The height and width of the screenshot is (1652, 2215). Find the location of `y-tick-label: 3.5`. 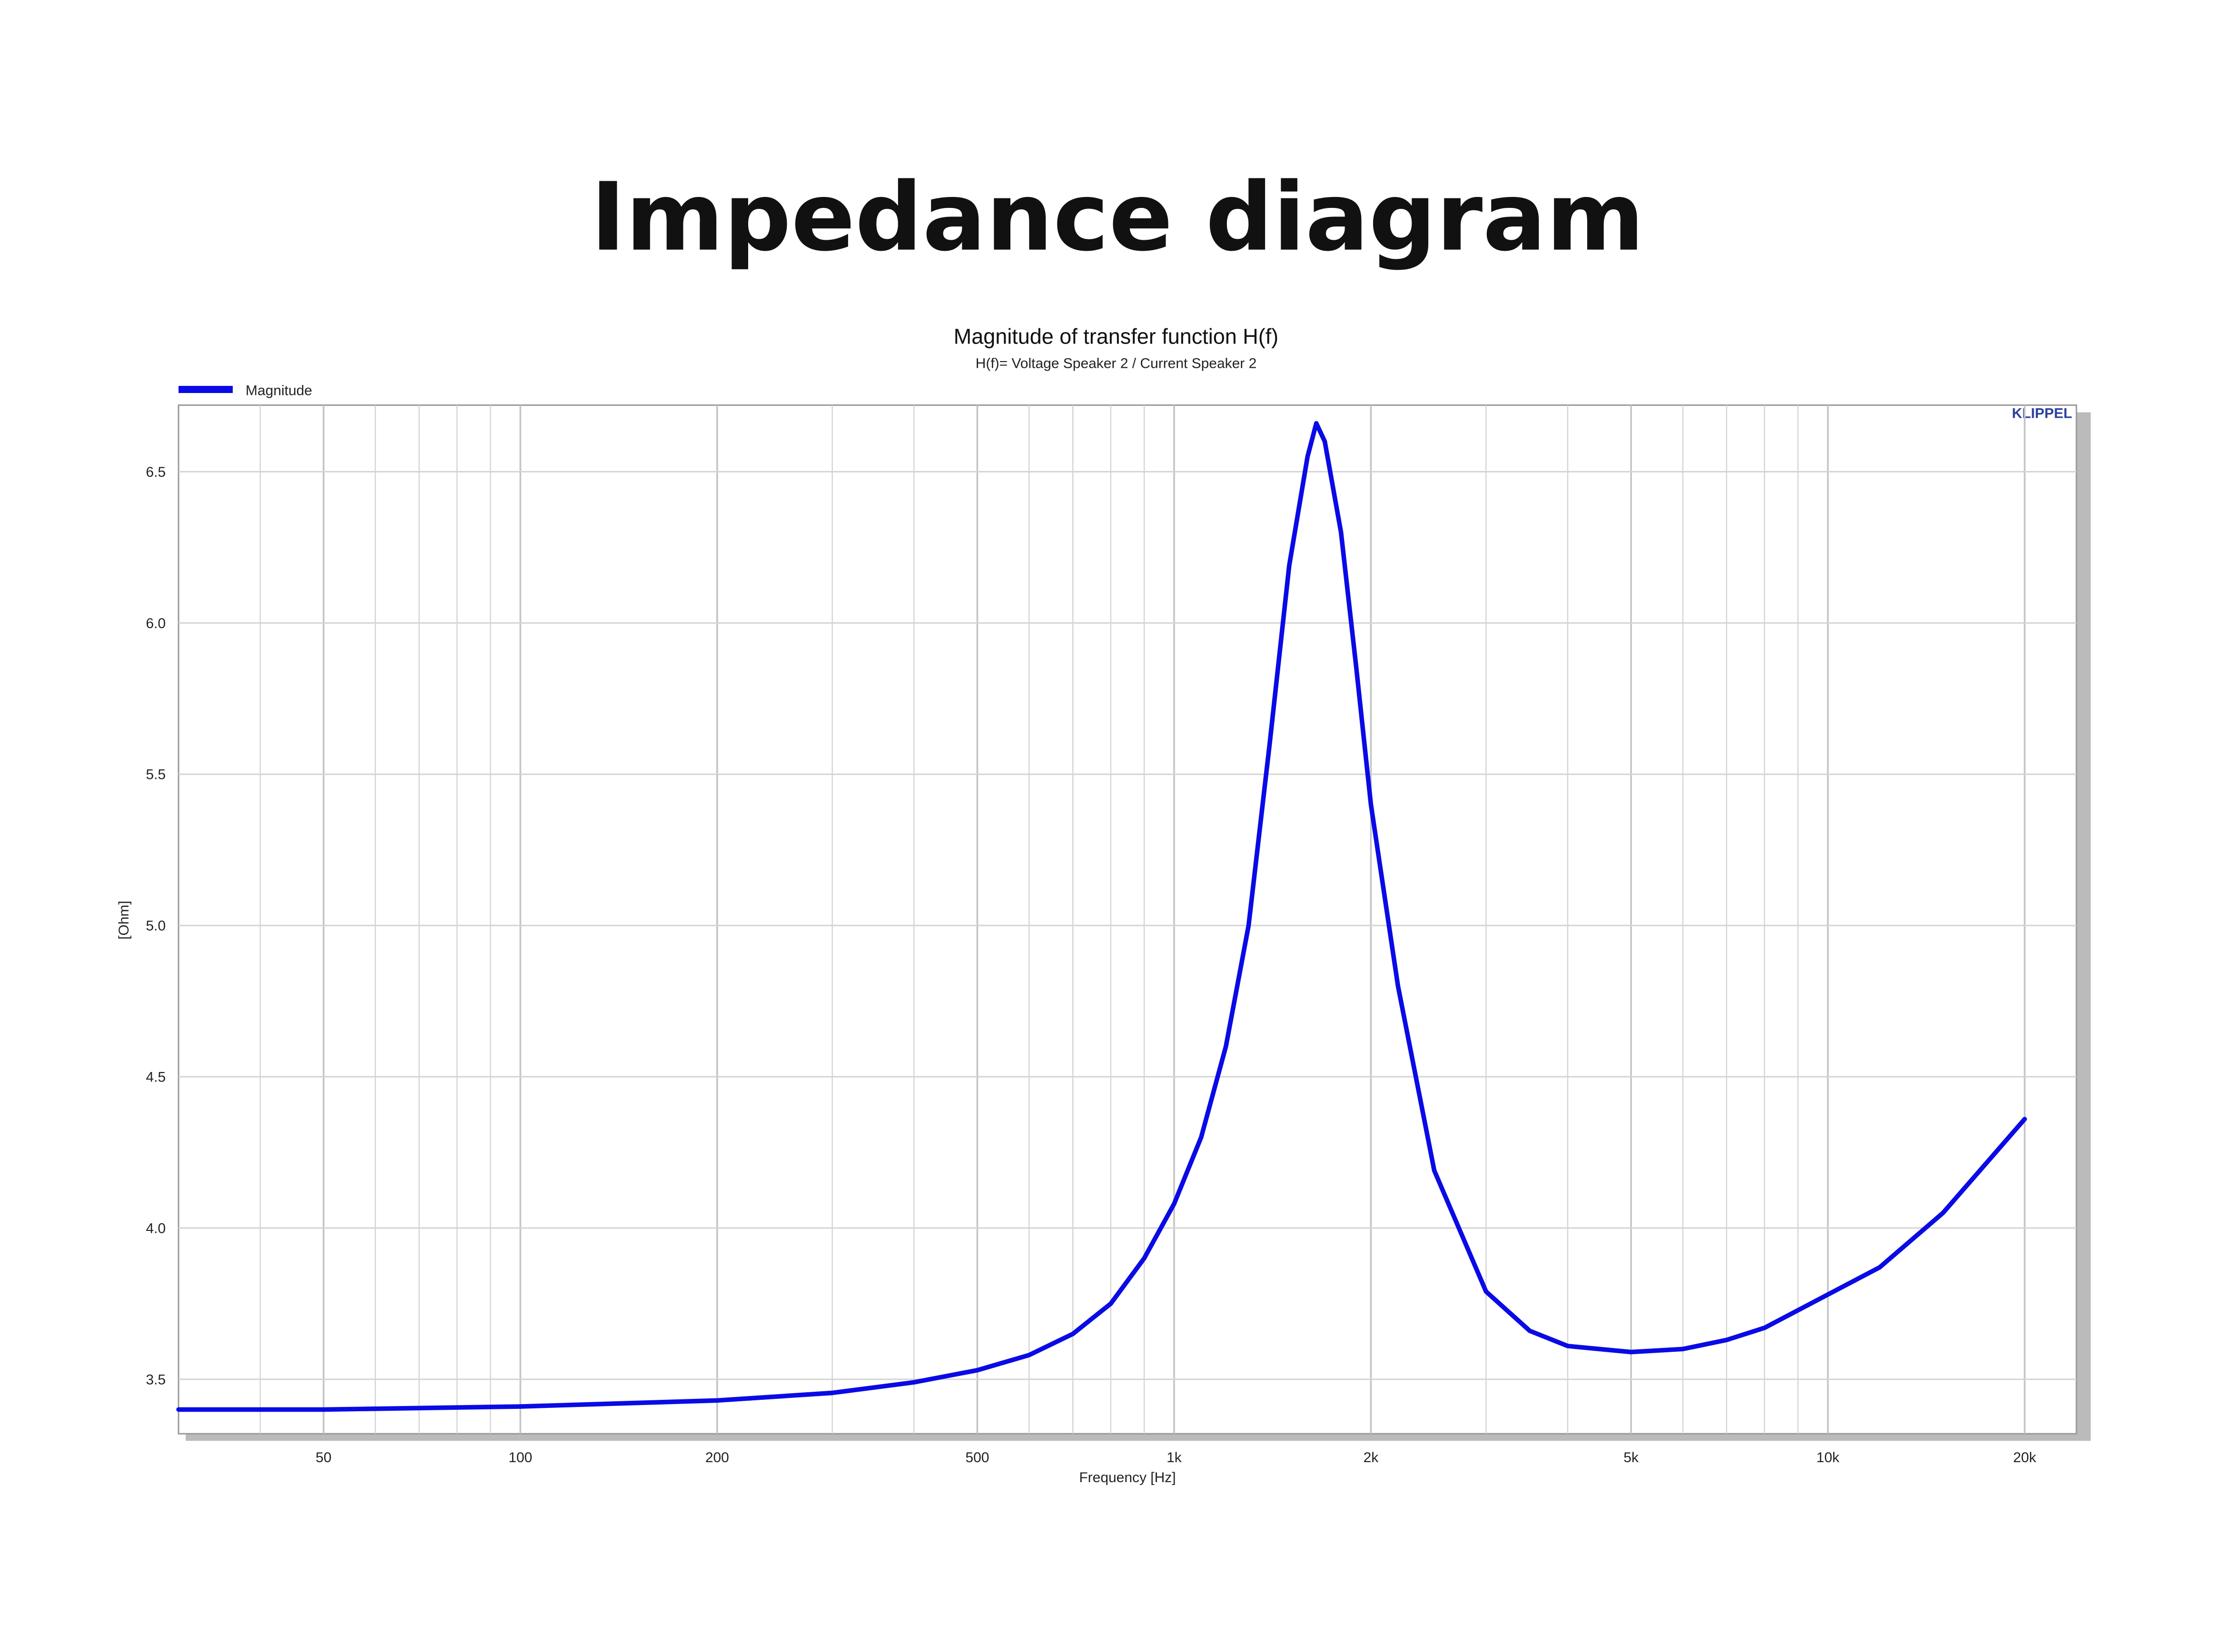

y-tick-label: 3.5 is located at coordinates (156, 1379).